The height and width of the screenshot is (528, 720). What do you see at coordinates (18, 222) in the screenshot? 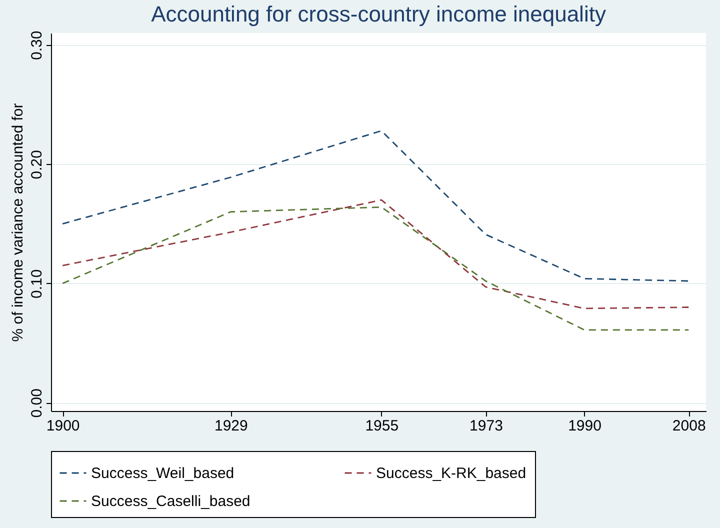
I see `y-axis-title: % of income variance accounted for` at bounding box center [18, 222].